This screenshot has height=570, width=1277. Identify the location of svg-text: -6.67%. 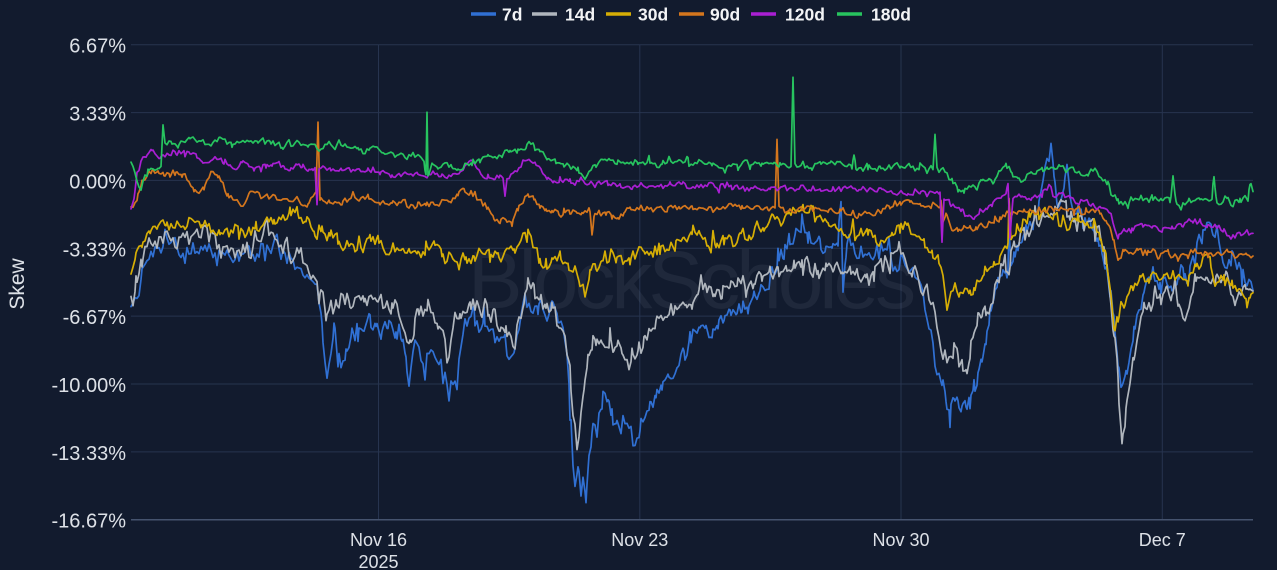
(95, 318).